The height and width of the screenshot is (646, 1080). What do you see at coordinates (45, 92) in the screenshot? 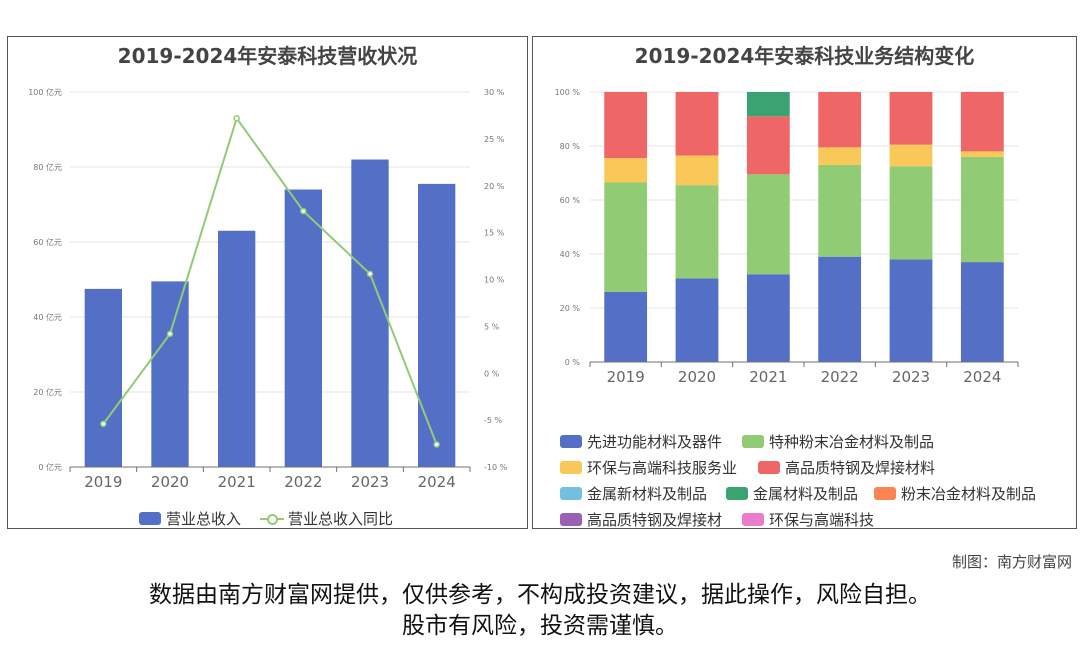
I see `y-axis-left-tick-label: 100 亿元` at bounding box center [45, 92].